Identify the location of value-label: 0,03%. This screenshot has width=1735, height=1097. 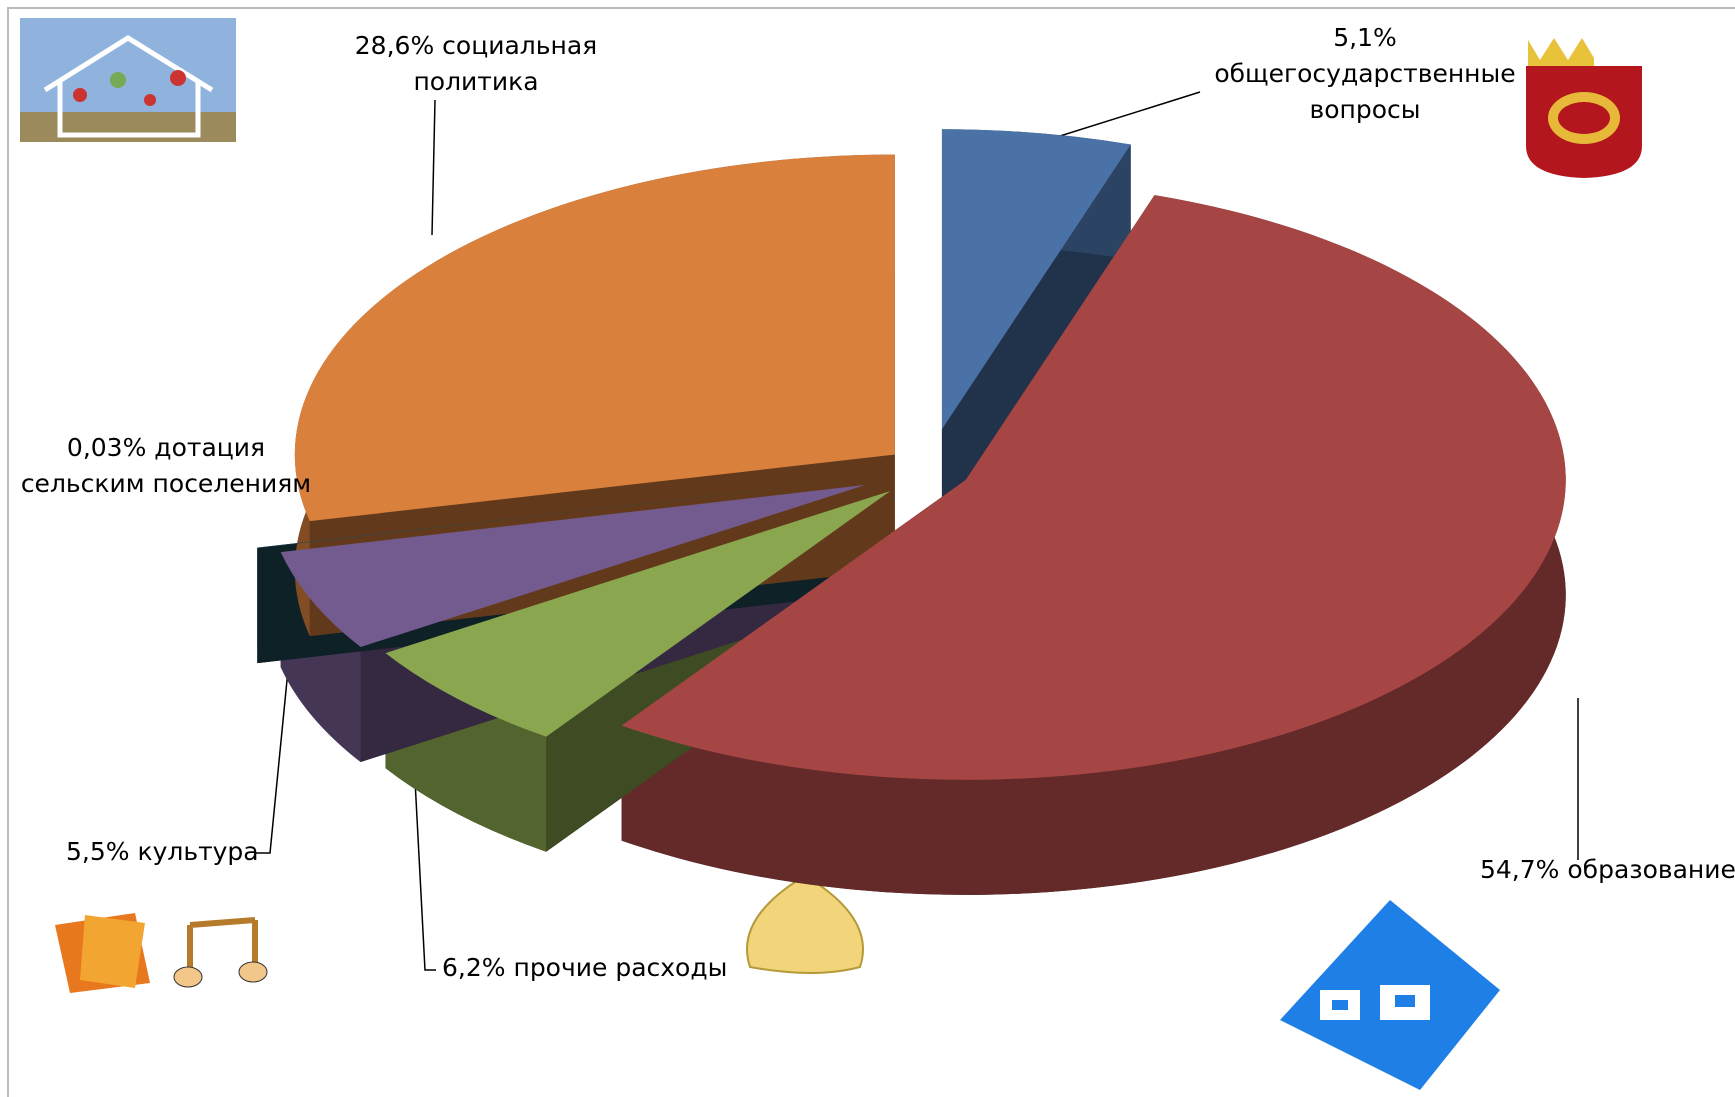
(106, 447).